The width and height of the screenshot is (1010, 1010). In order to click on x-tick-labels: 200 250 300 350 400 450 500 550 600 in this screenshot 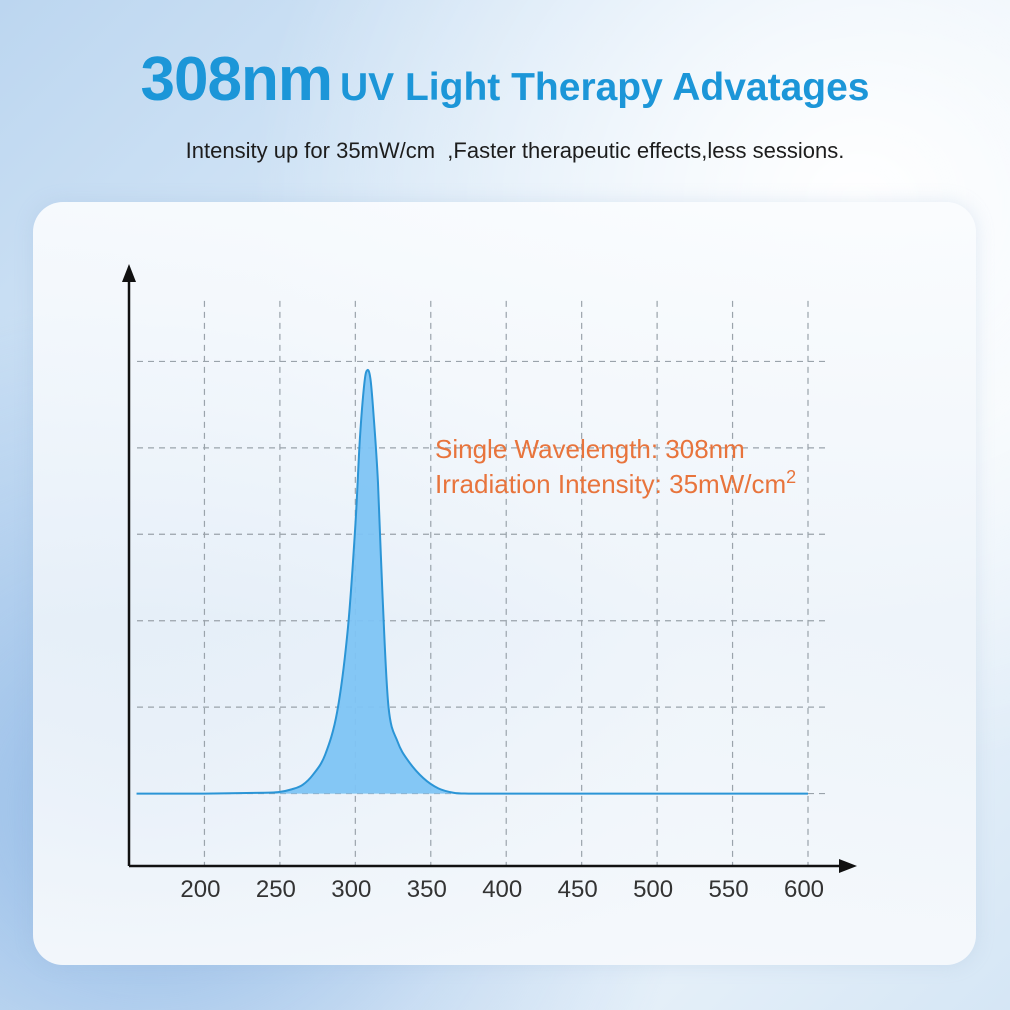, I will do `click(502, 889)`.